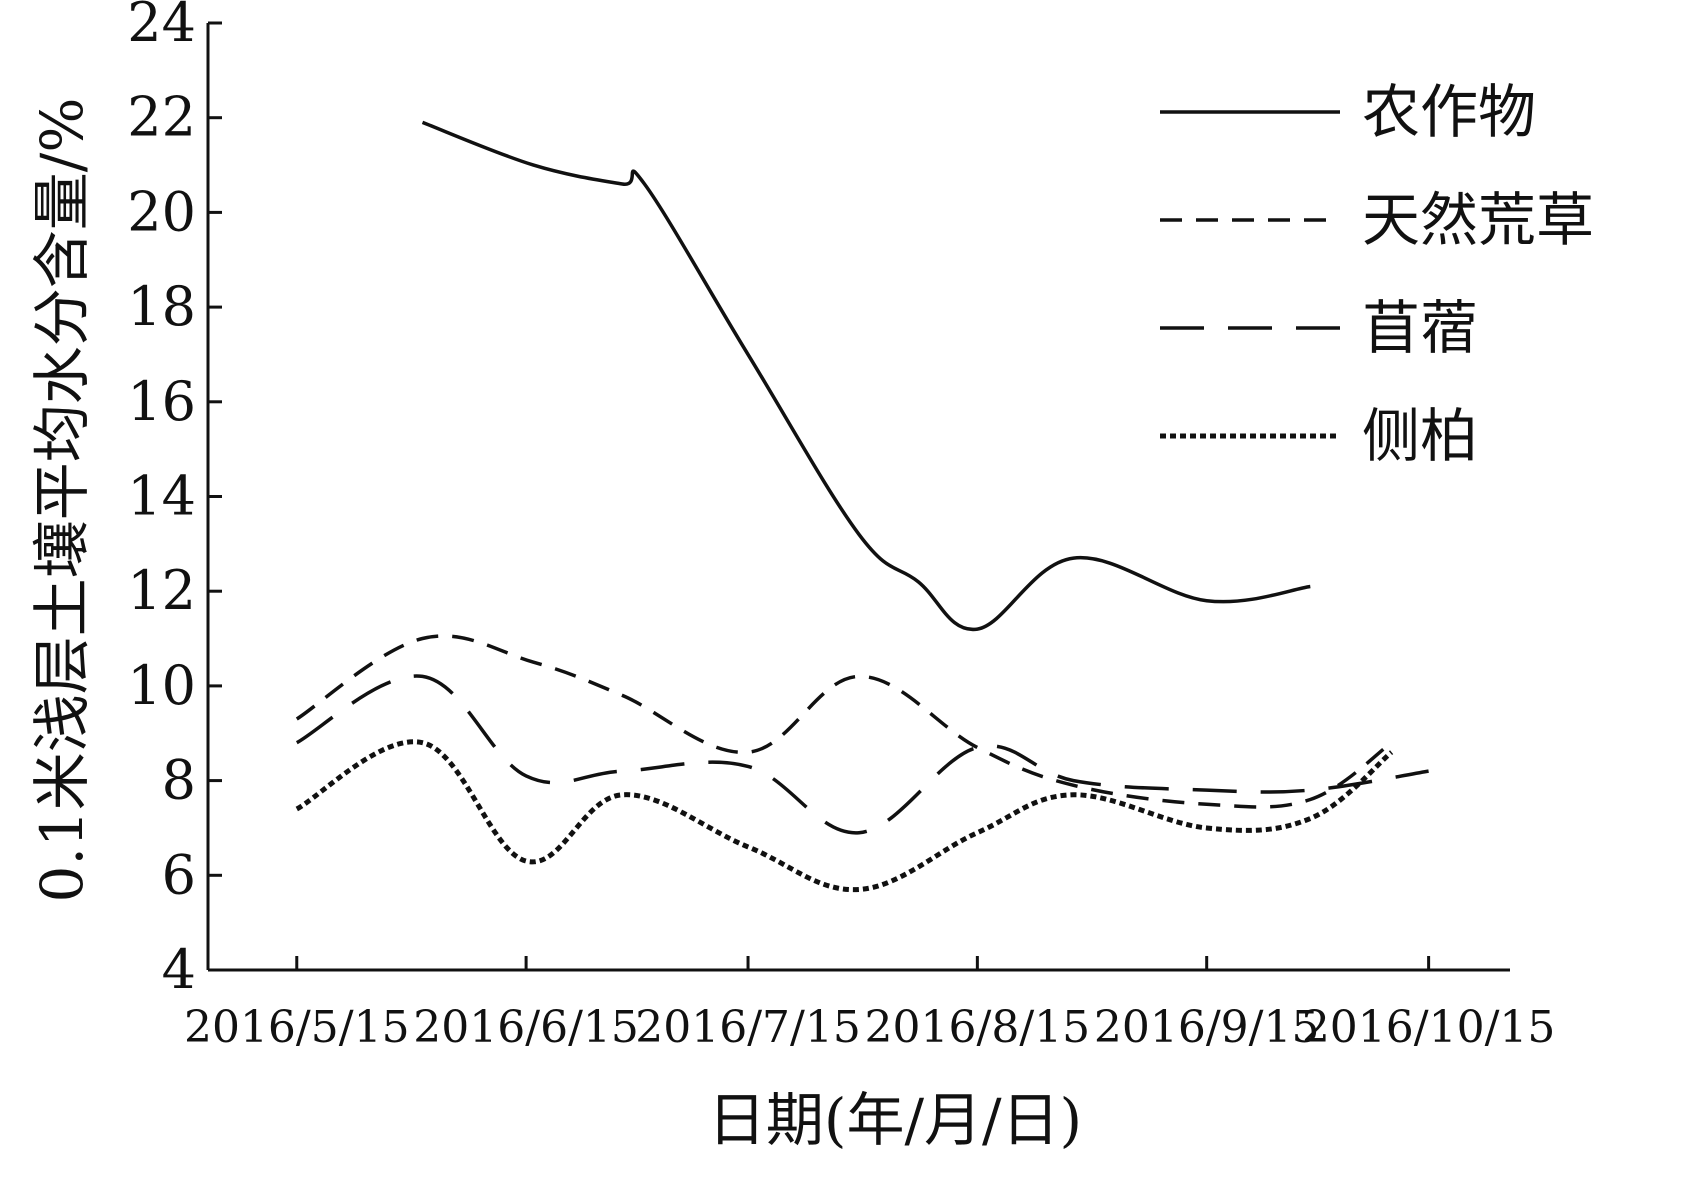 The image size is (1684, 1183). Describe the element at coordinates (161, 27) in the screenshot. I see `y-tick-label: 24` at that location.